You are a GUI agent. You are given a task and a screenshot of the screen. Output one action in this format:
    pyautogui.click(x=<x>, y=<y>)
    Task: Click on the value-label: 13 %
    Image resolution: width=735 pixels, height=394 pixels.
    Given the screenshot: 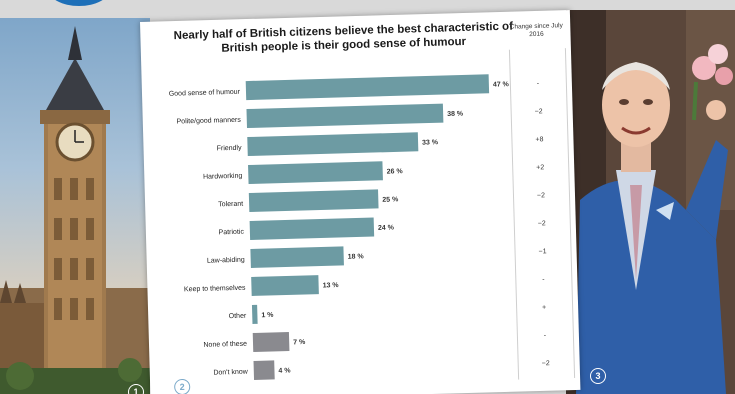 What is the action you would take?
    pyautogui.click(x=331, y=285)
    